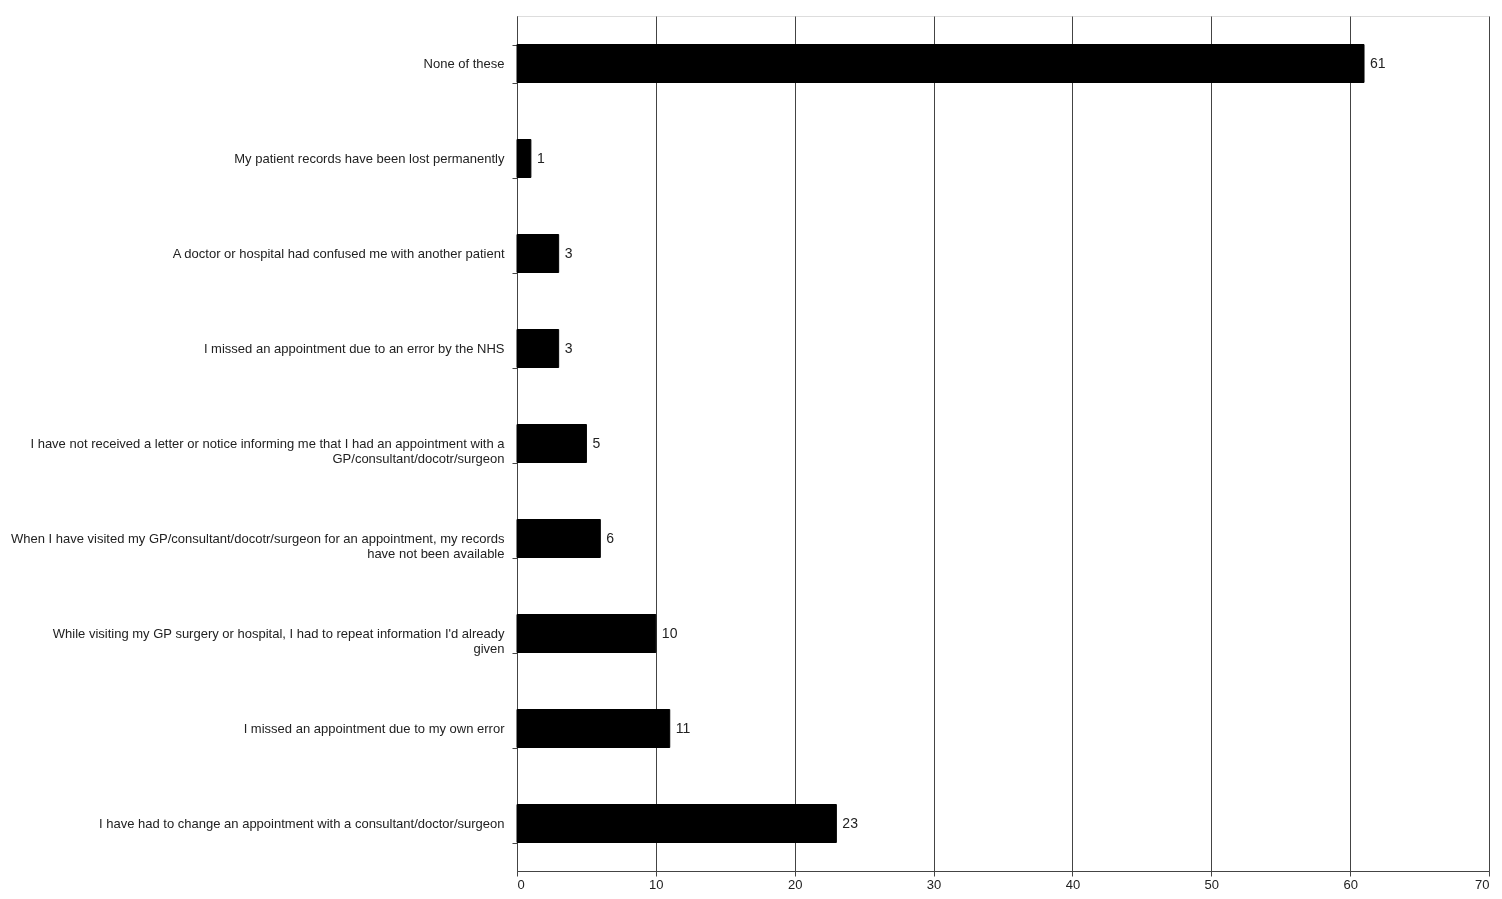 Image resolution: width=1502 pixels, height=899 pixels. Describe the element at coordinates (1378, 62) in the screenshot. I see `data-label: 61` at that location.